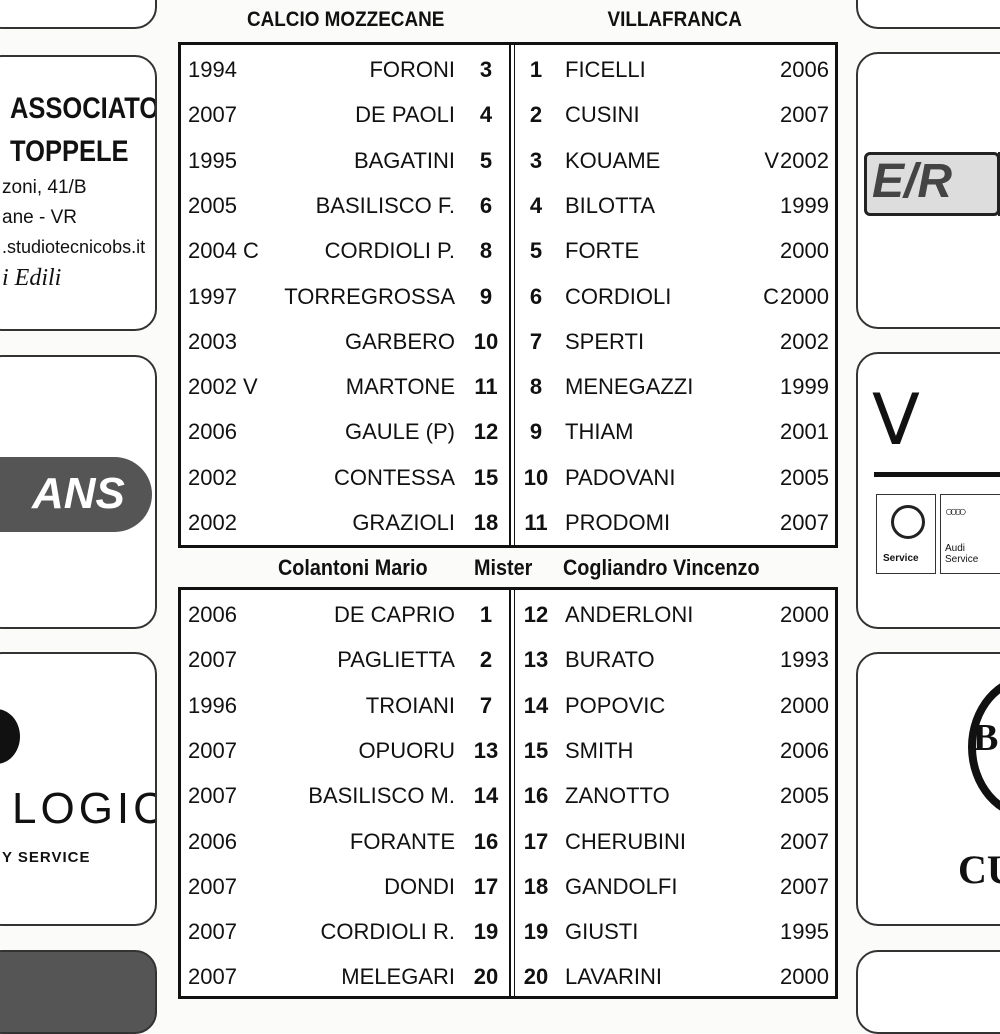 This screenshot has width=1000, height=1034. Describe the element at coordinates (956, 511) in the screenshot. I see `audi-rings-icon: ○○○○` at that location.